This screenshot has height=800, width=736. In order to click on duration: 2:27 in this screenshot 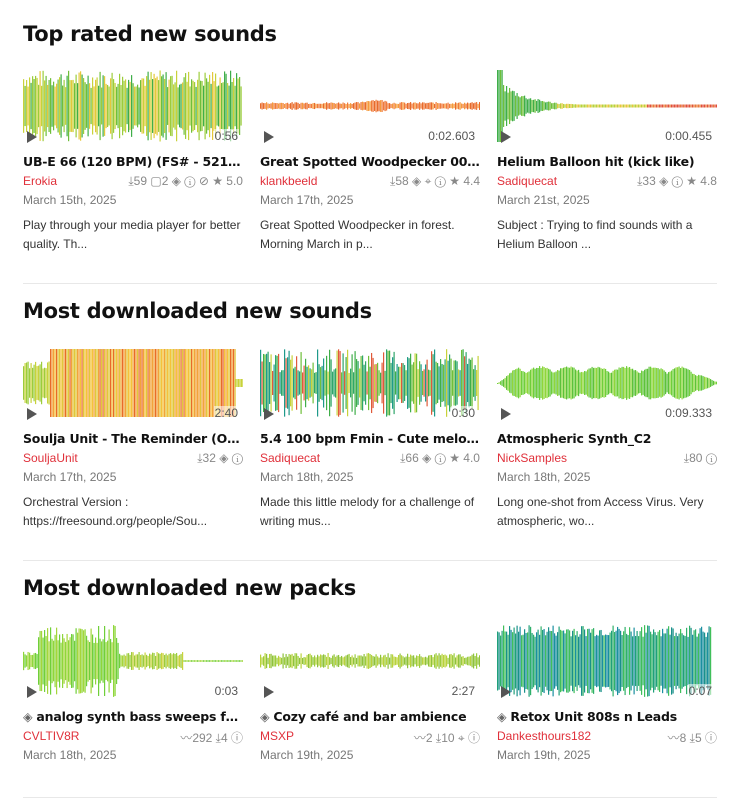, I will do `click(463, 691)`.